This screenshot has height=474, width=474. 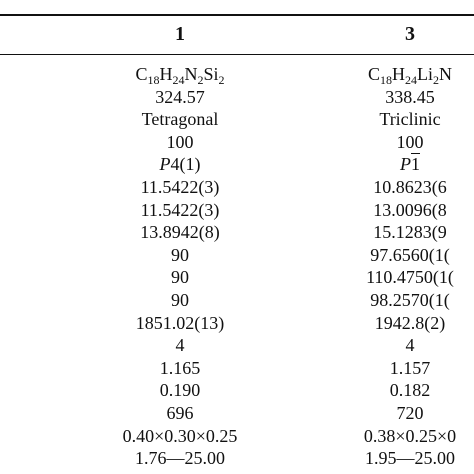 I want to click on cell-volume: 1942.8(2), so click(x=410, y=322).